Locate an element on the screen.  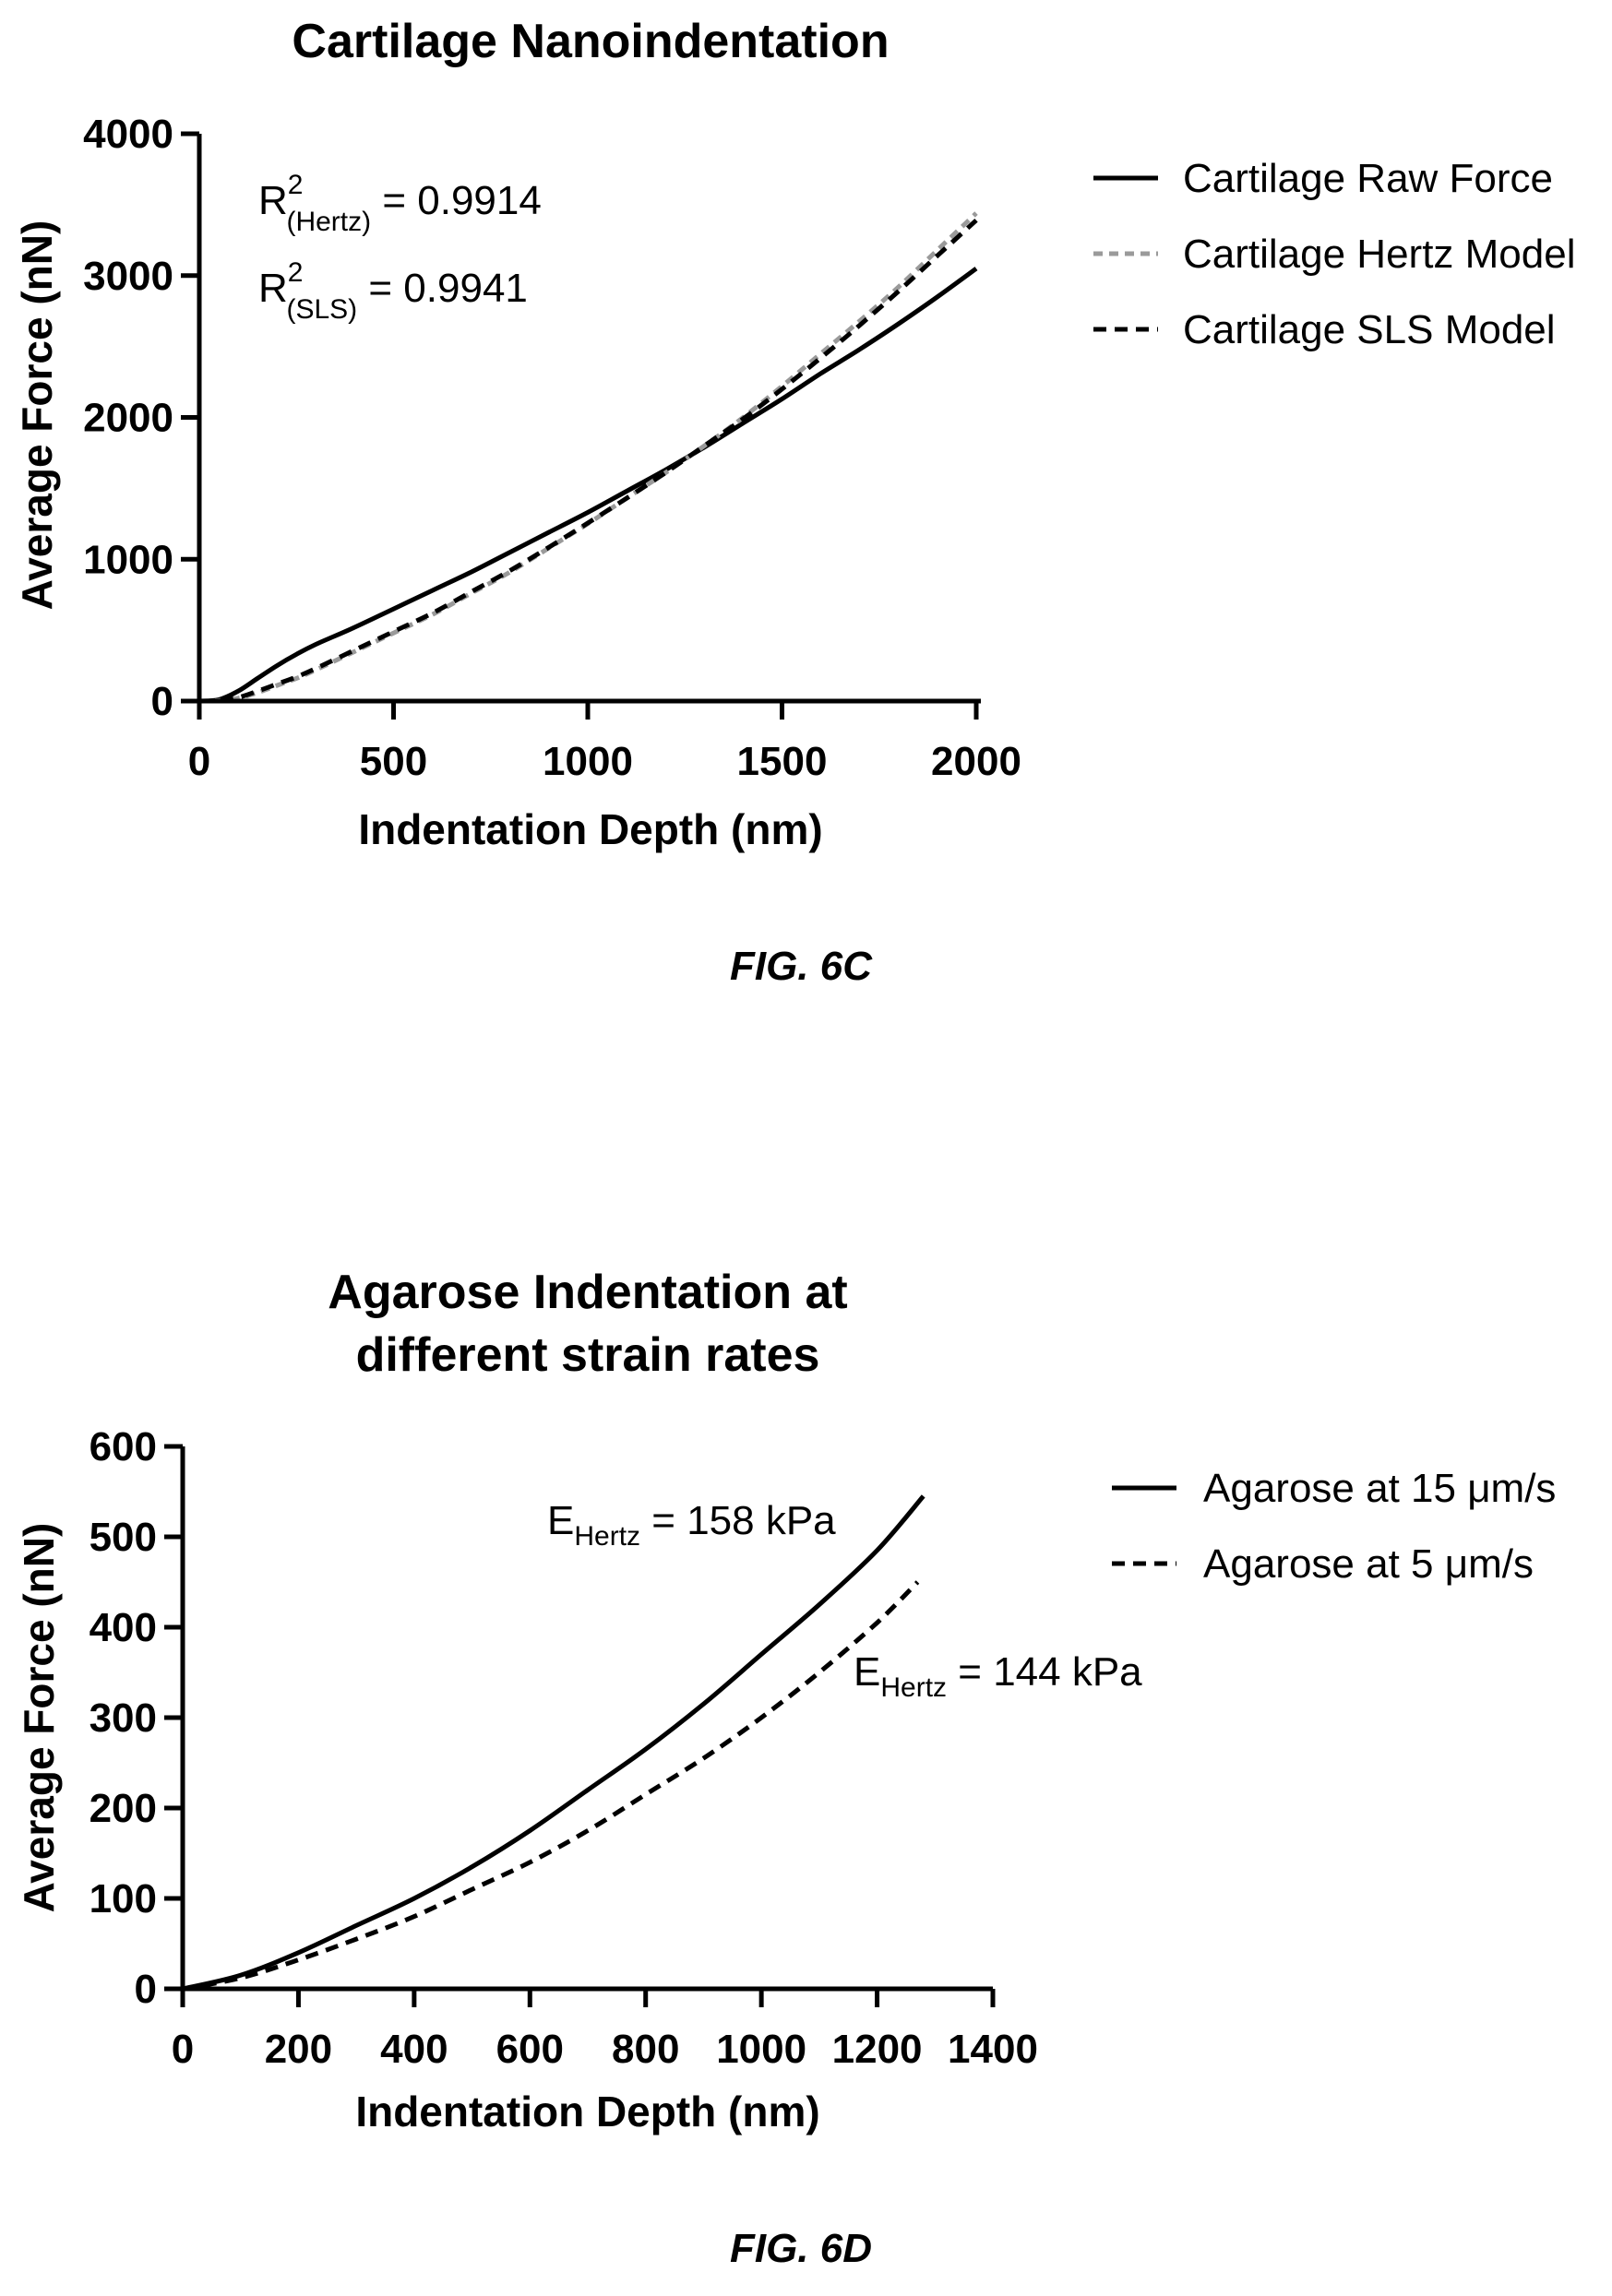
x-tick-label: 1200 is located at coordinates (878, 2050).